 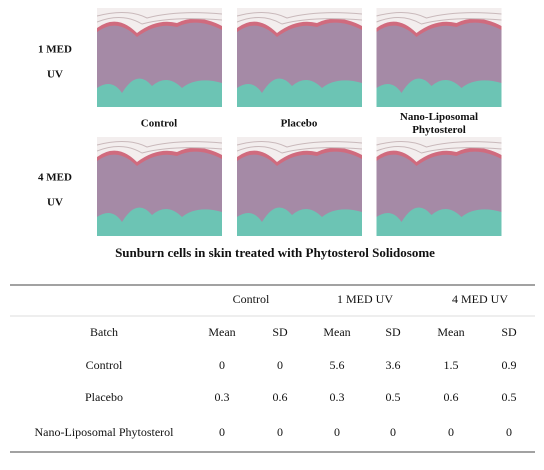 I want to click on panel-label: Placebo, so click(x=299, y=124).